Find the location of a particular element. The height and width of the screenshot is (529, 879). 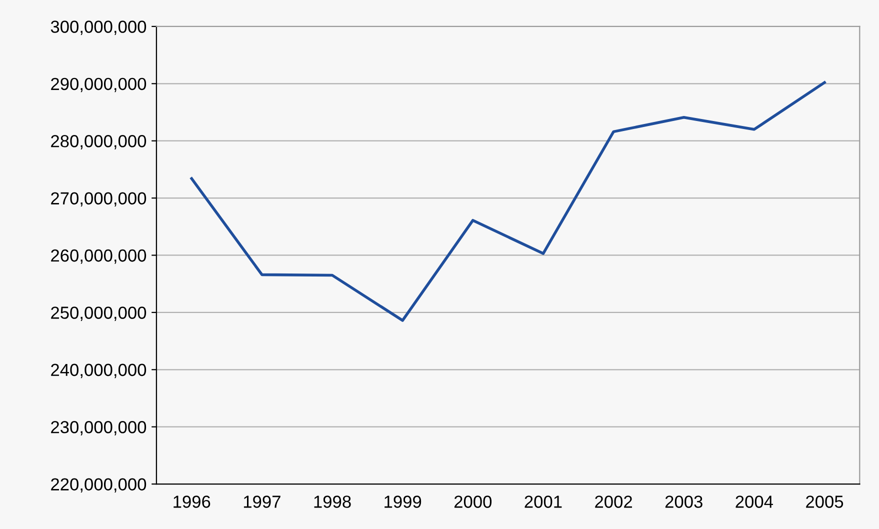

x-tick-label: 2000 is located at coordinates (473, 502).